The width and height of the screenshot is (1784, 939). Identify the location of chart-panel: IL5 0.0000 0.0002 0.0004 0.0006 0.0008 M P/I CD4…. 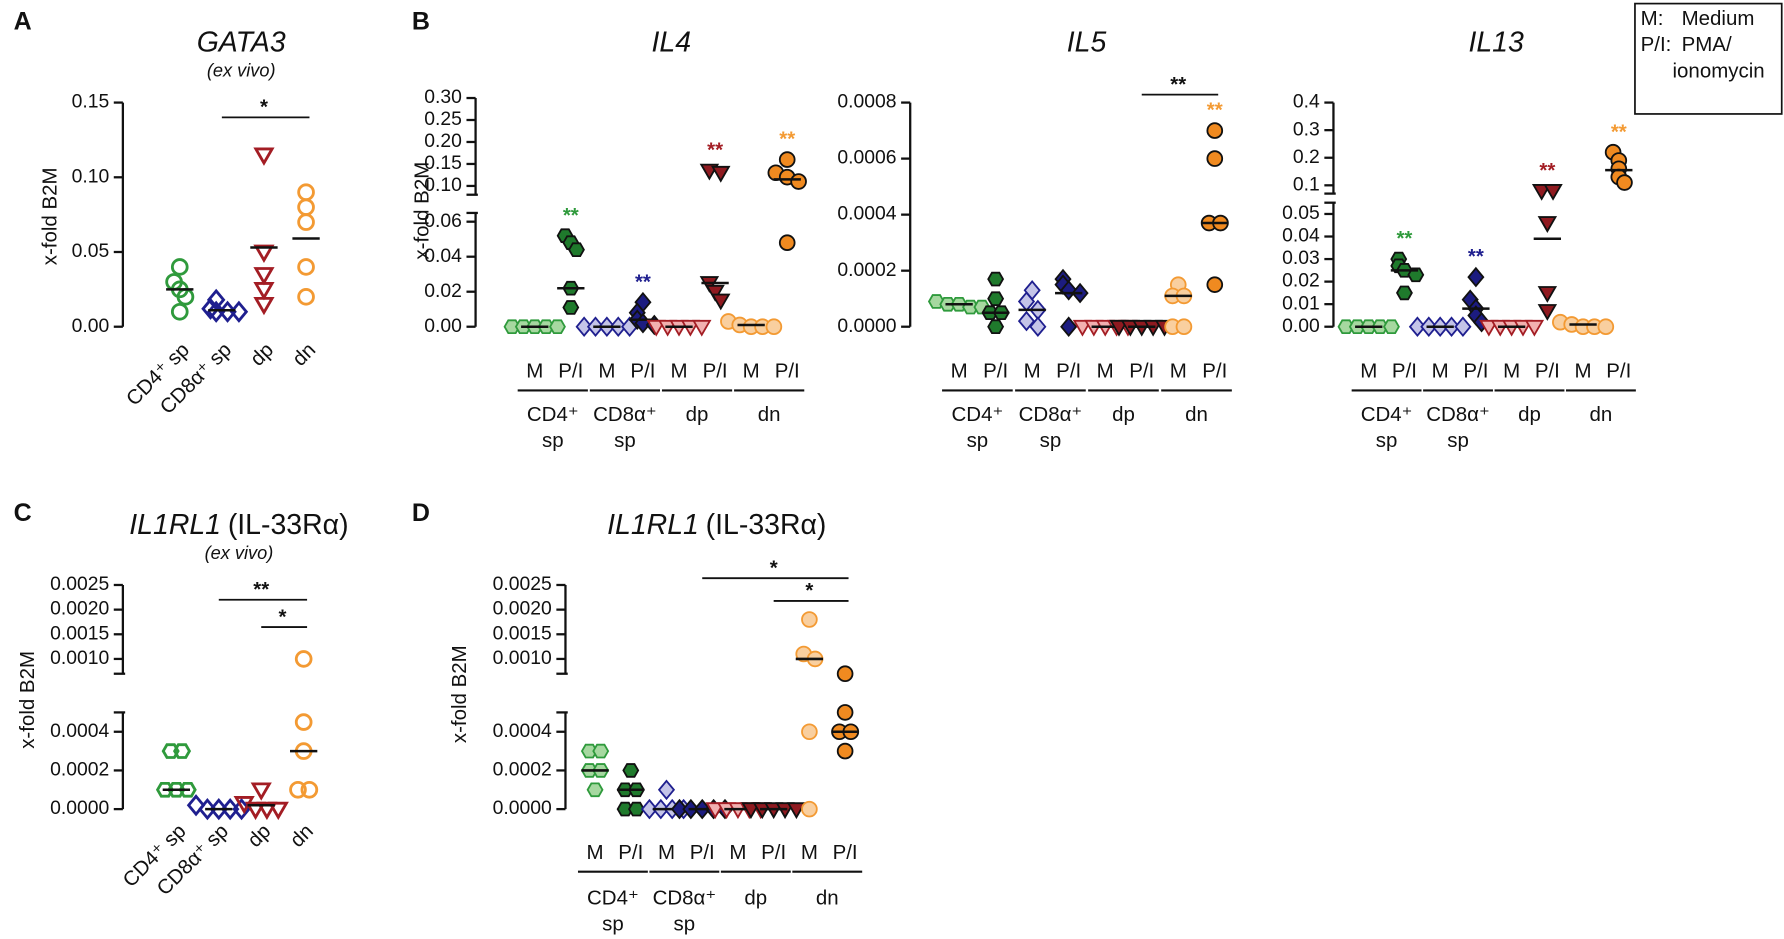
(1034, 239).